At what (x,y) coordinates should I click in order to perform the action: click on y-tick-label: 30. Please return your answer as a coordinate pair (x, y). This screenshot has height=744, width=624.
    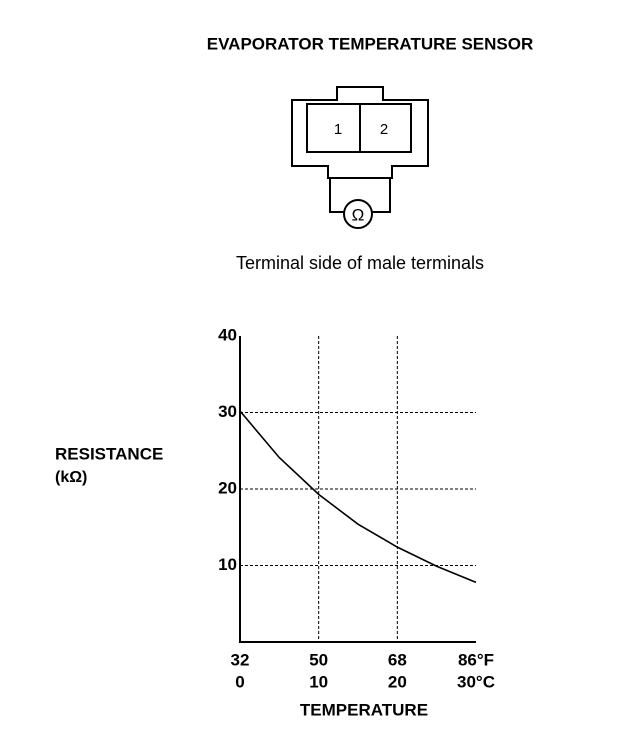
    Looking at the image, I should click on (227, 411).